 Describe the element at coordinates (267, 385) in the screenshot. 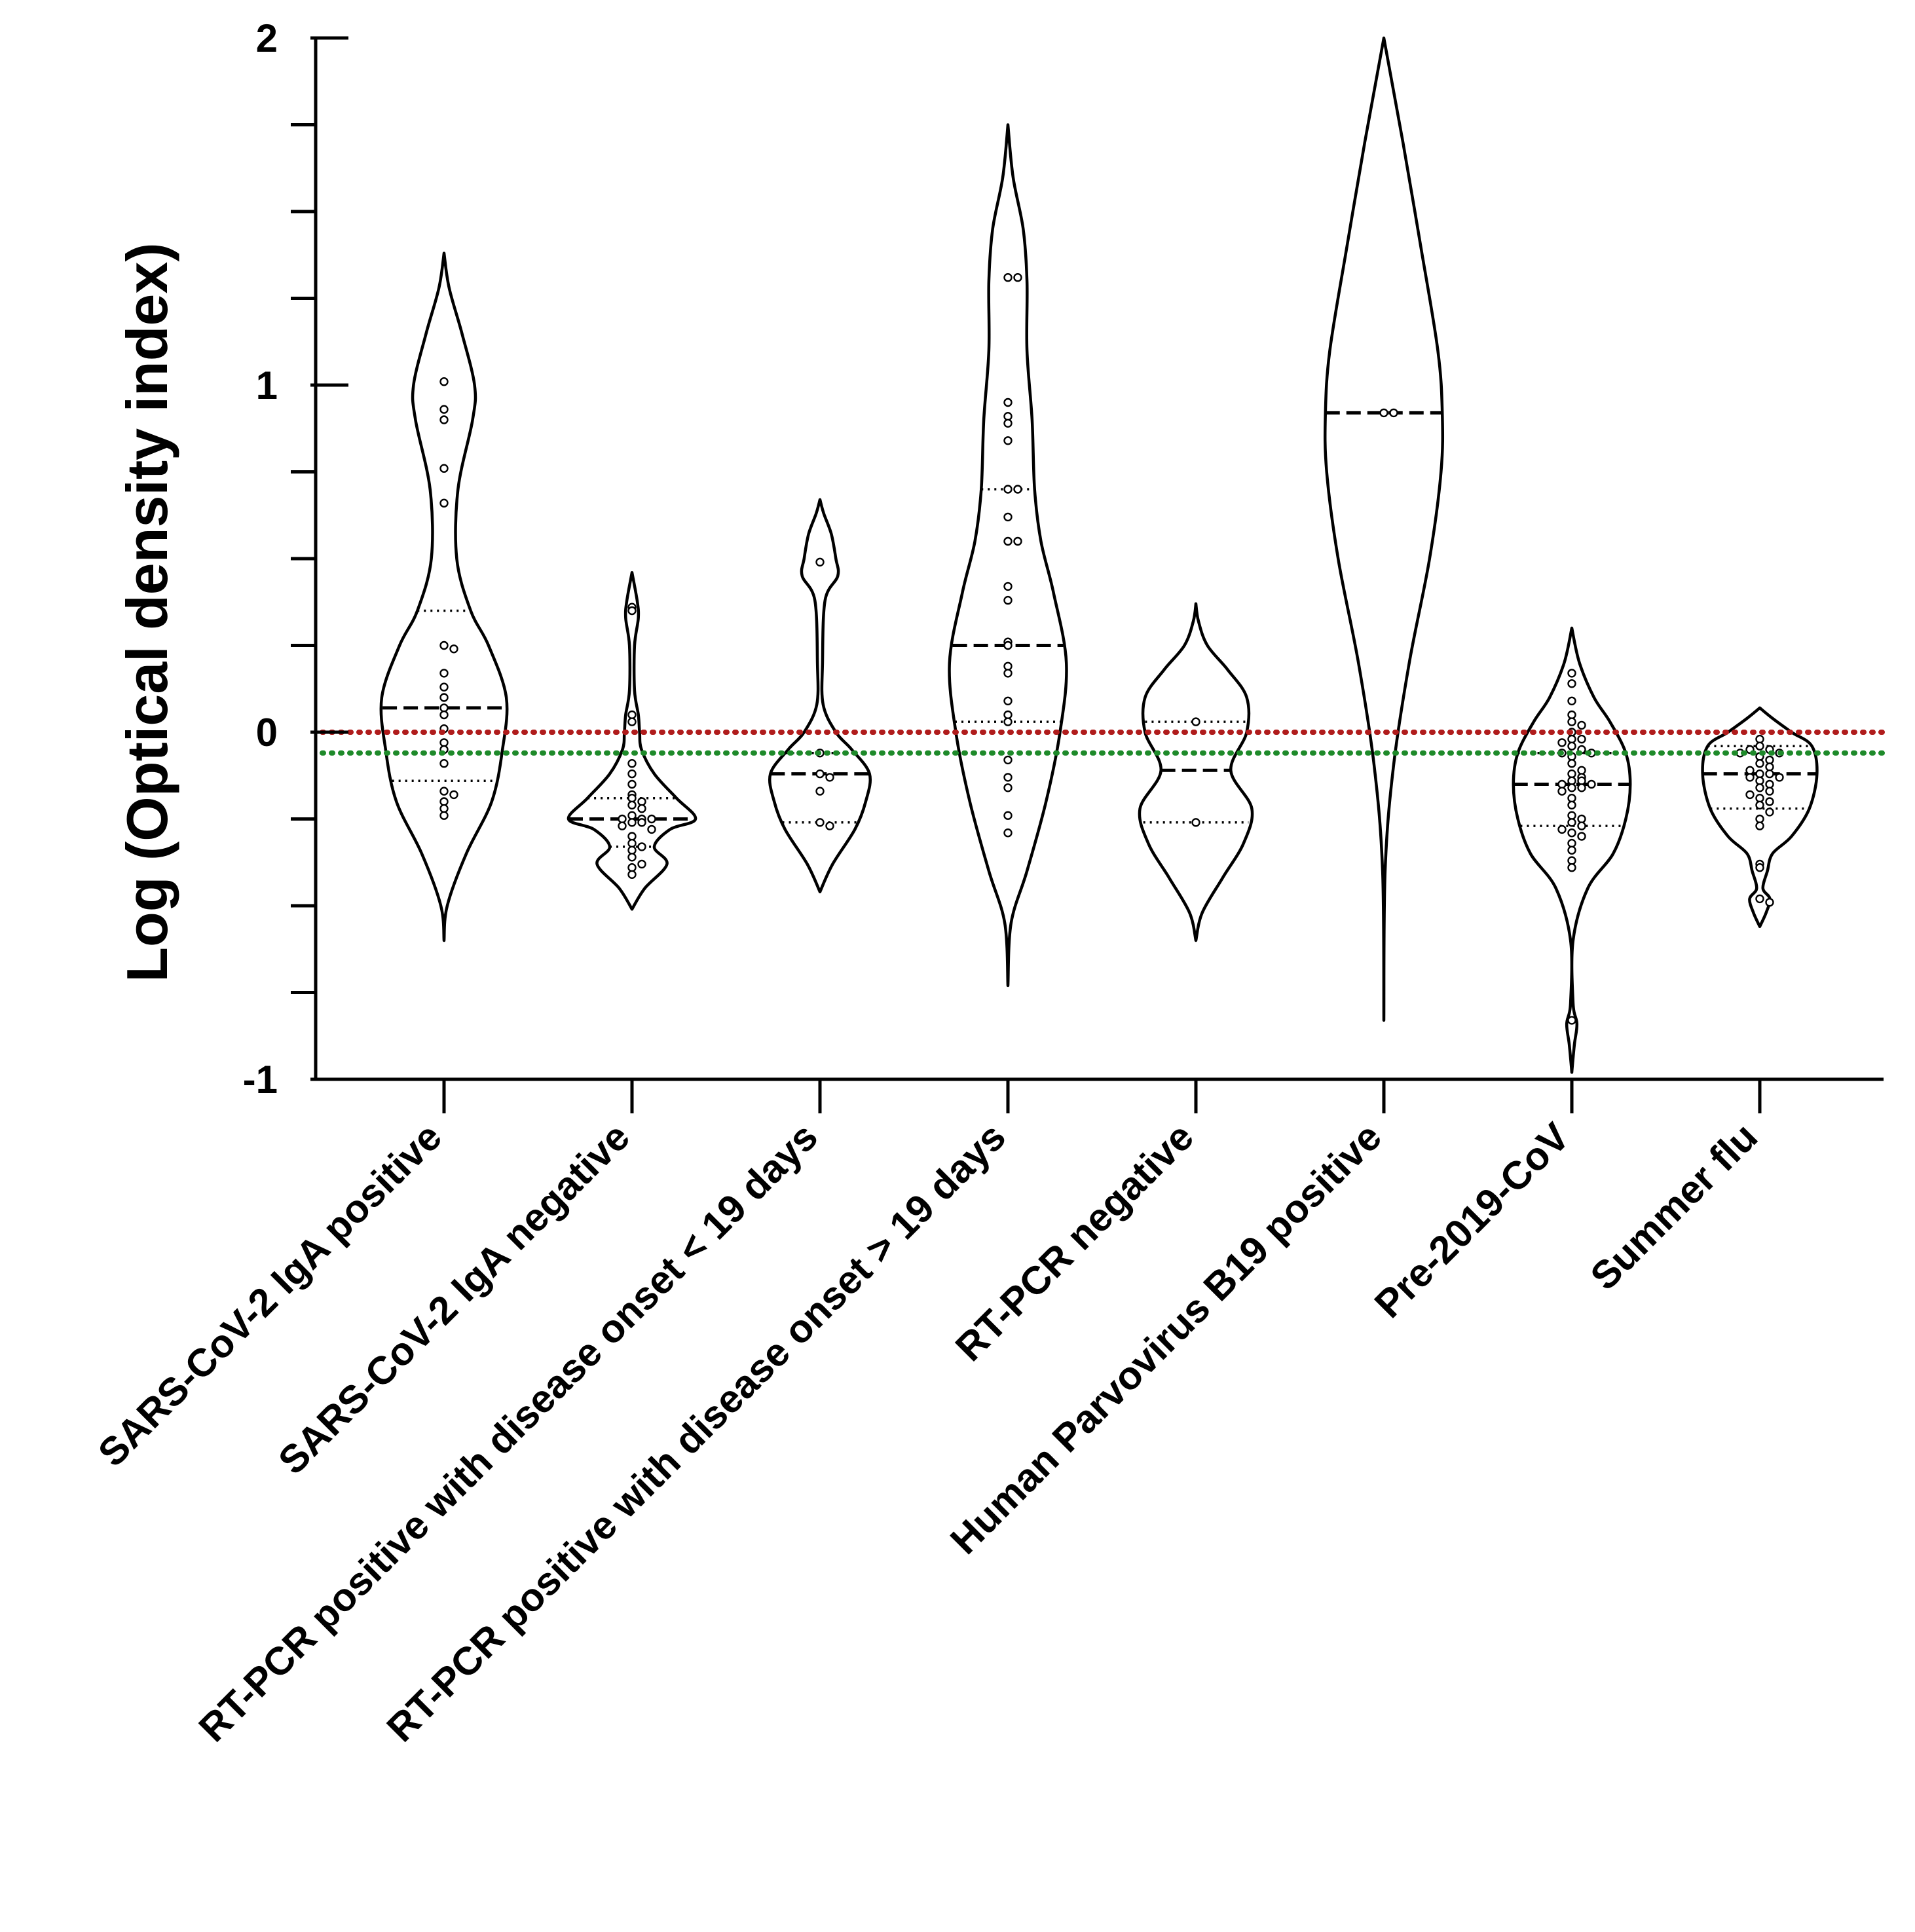

I see `y-tick-label: 1` at that location.